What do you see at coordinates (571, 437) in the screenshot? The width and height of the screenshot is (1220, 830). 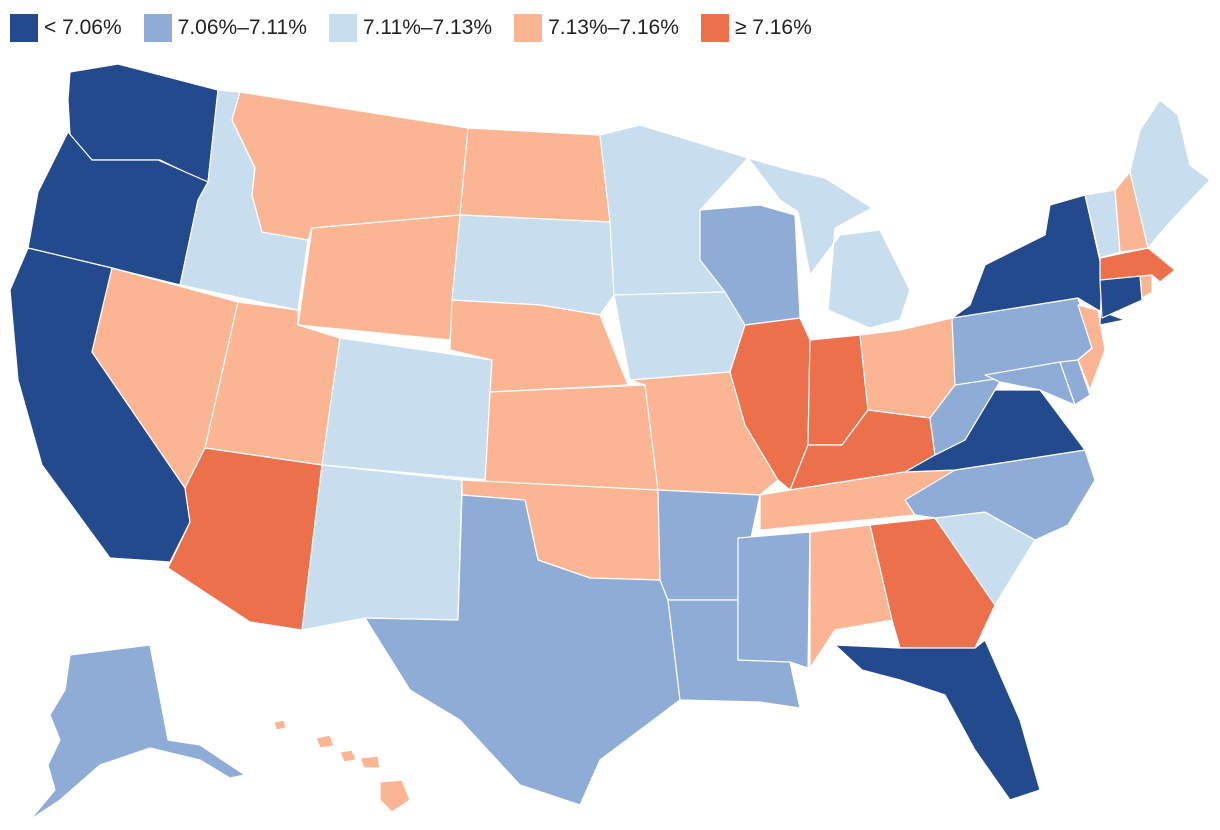 I see `state-ks` at bounding box center [571, 437].